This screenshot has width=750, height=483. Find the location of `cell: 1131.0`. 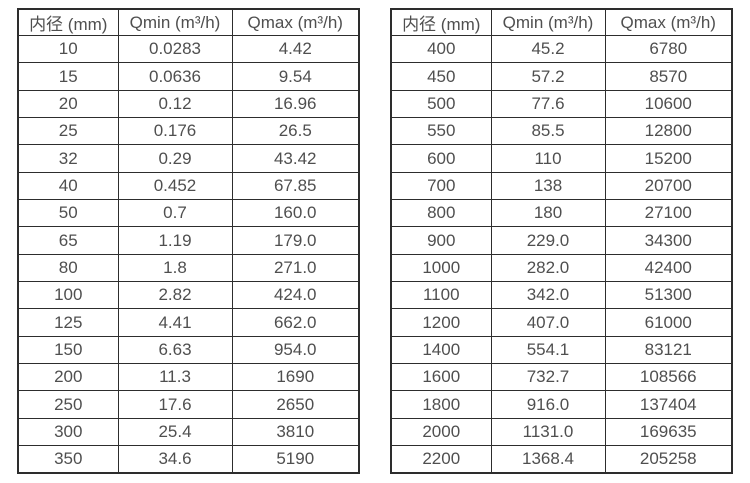

cell: 1131.0 is located at coordinates (548, 432).